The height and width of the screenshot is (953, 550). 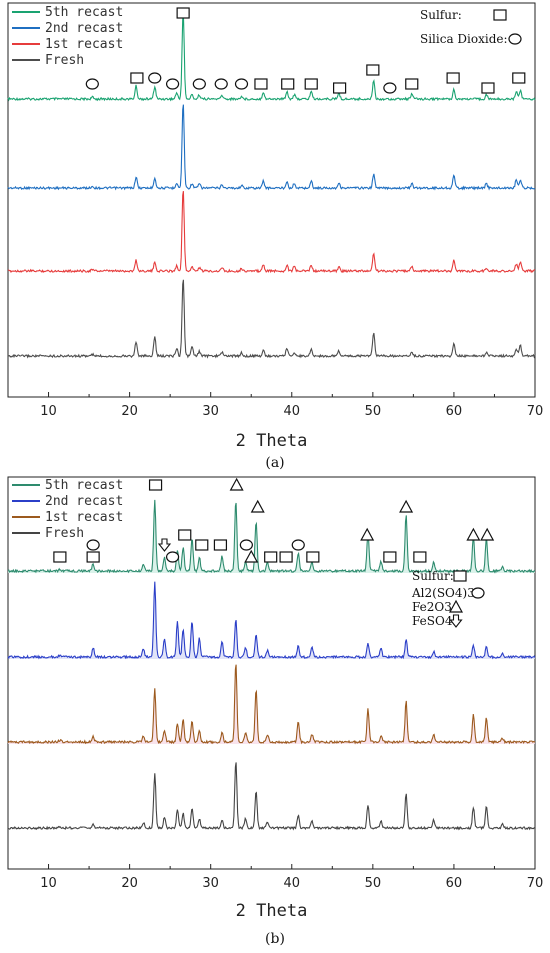 I want to click on phase-key-label: Al2(SO4)3:, so click(x=445, y=593).